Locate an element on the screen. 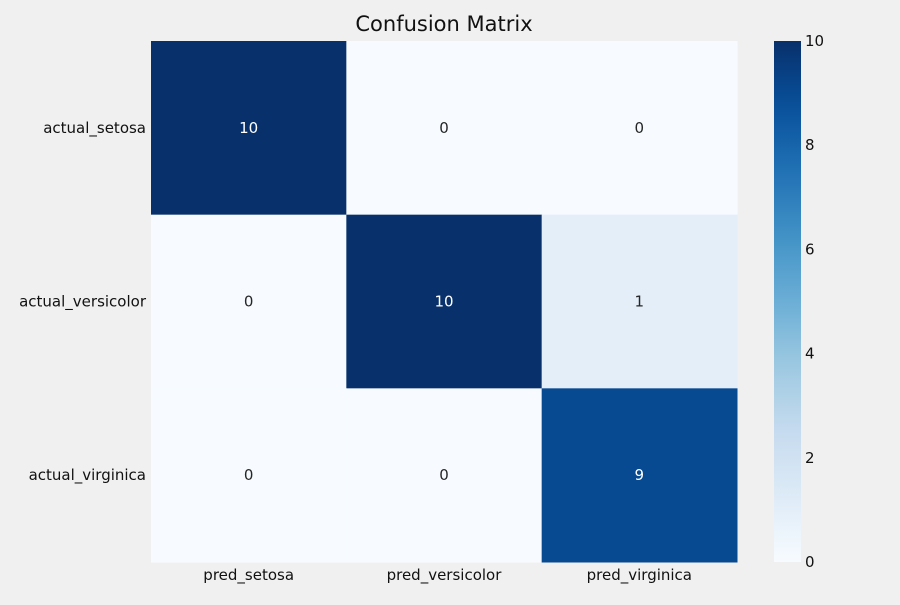 The height and width of the screenshot is (605, 900). chart-title: Confusion Matrix is located at coordinates (443, 24).